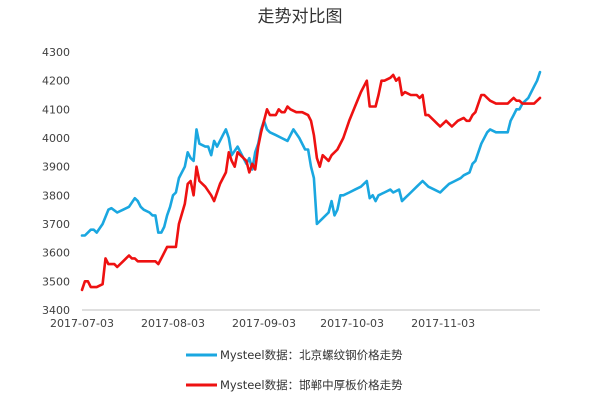 The image size is (600, 400). I want to click on y-tick-label: 4200, so click(56, 81).